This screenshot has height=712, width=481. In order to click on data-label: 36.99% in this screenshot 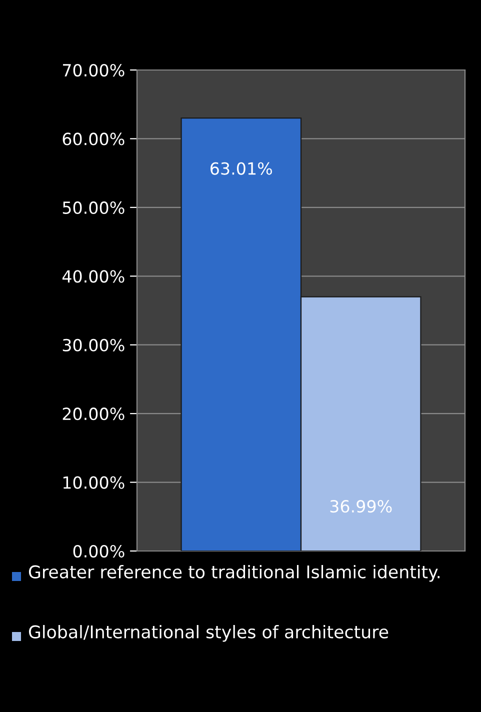, I will do `click(361, 506)`.